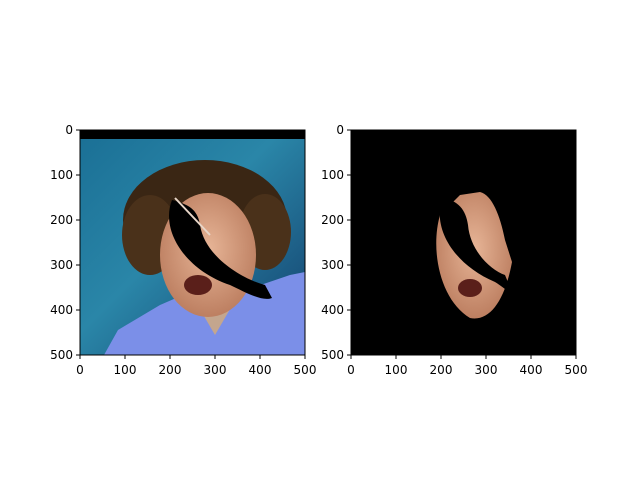 The image size is (640, 480). I want to click on left-ytick-label: 300, so click(61, 265).